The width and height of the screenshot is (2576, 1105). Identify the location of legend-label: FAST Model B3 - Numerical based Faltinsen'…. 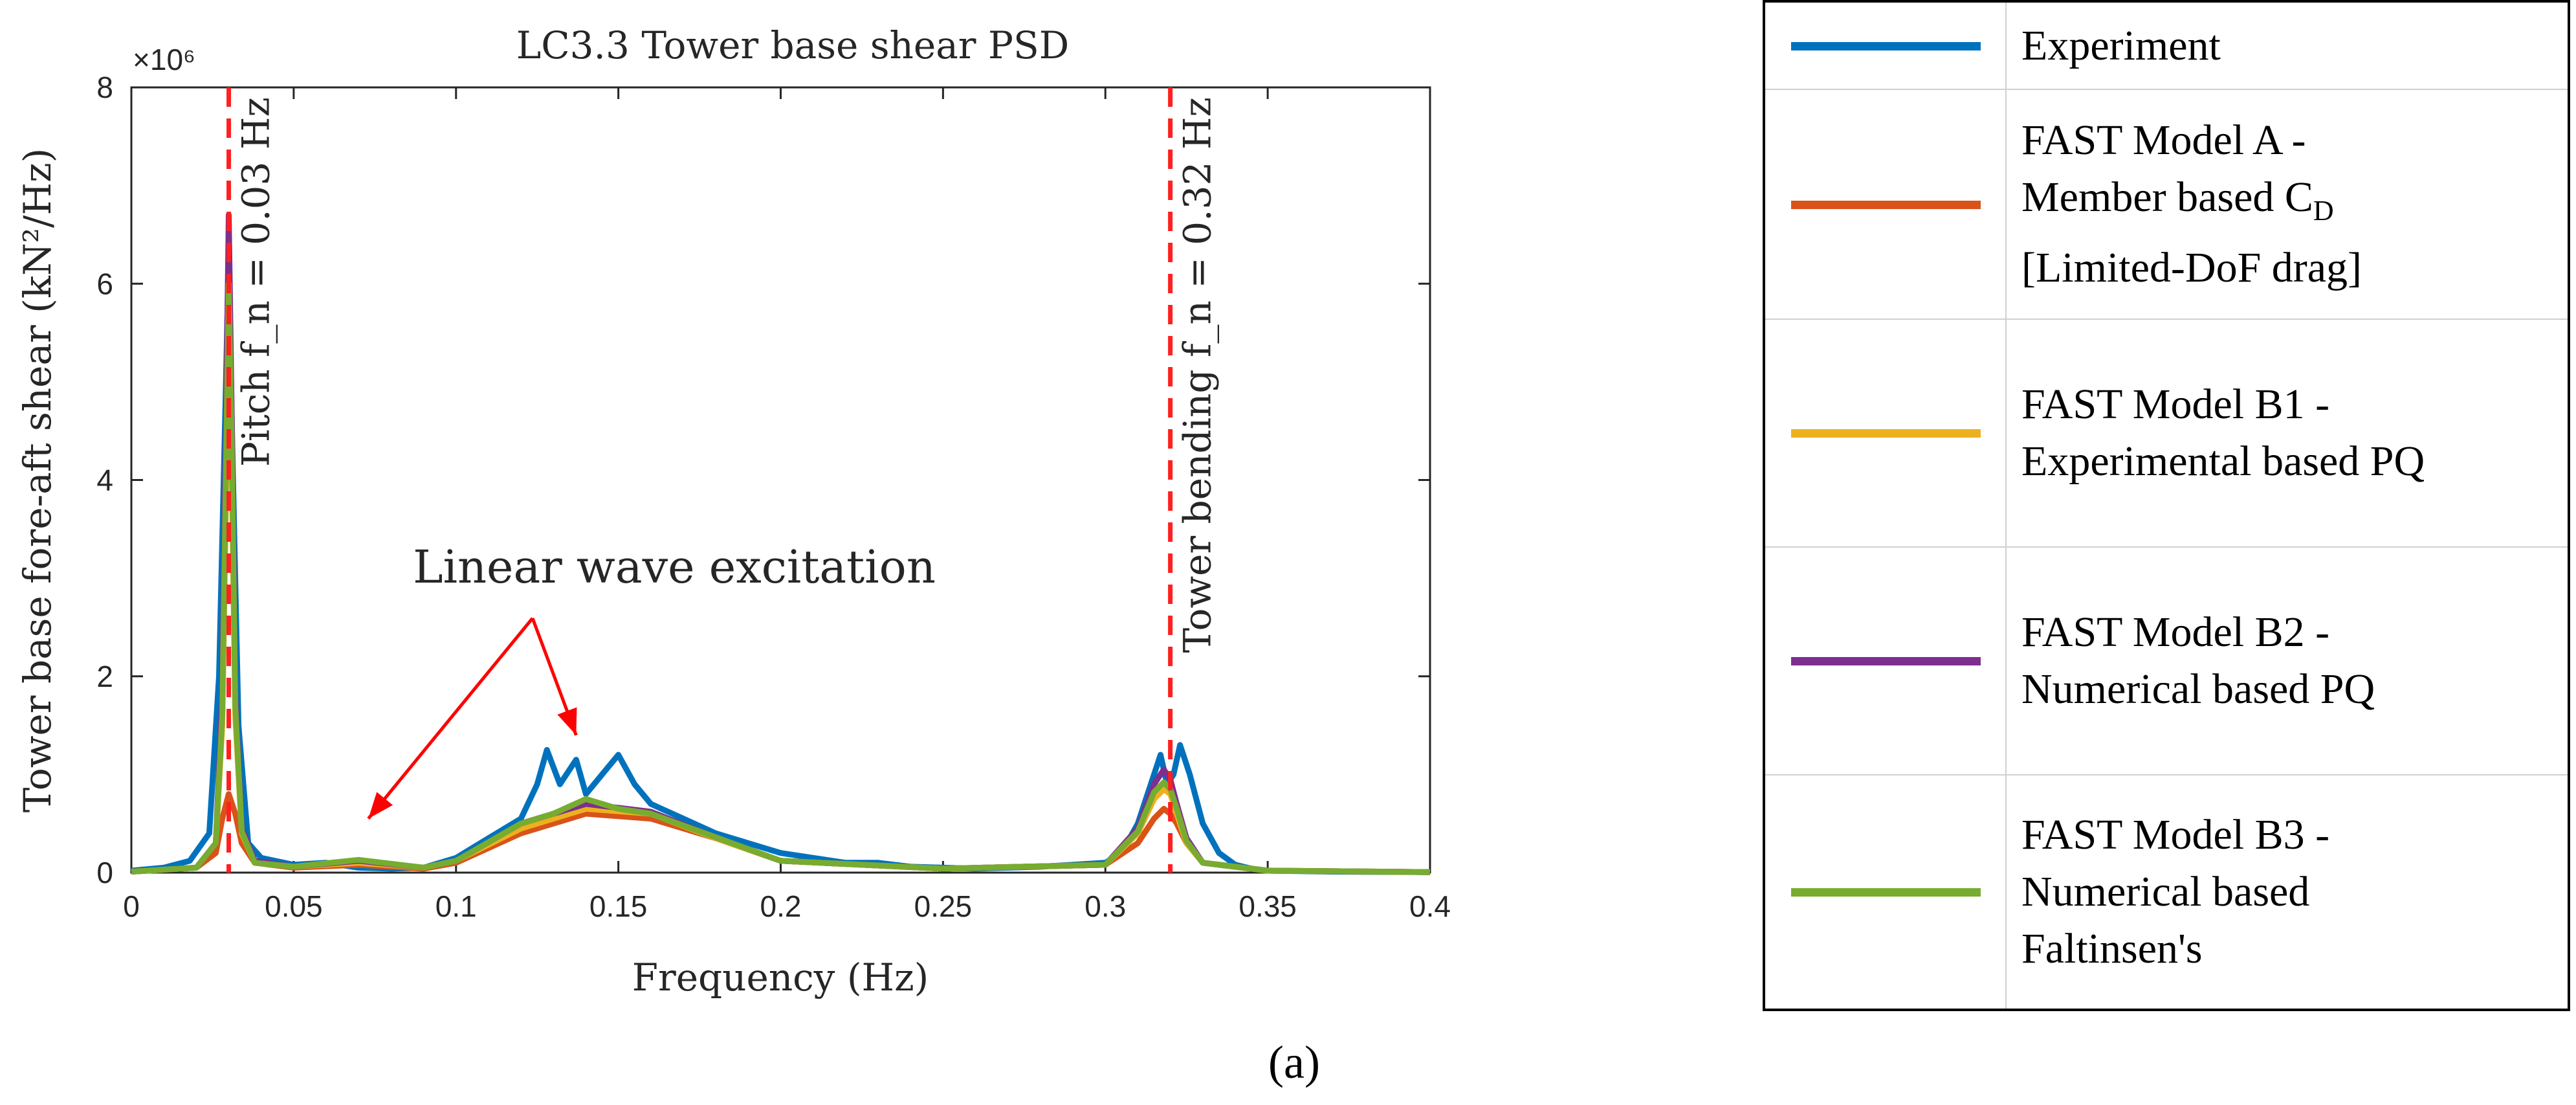
(2291, 892).